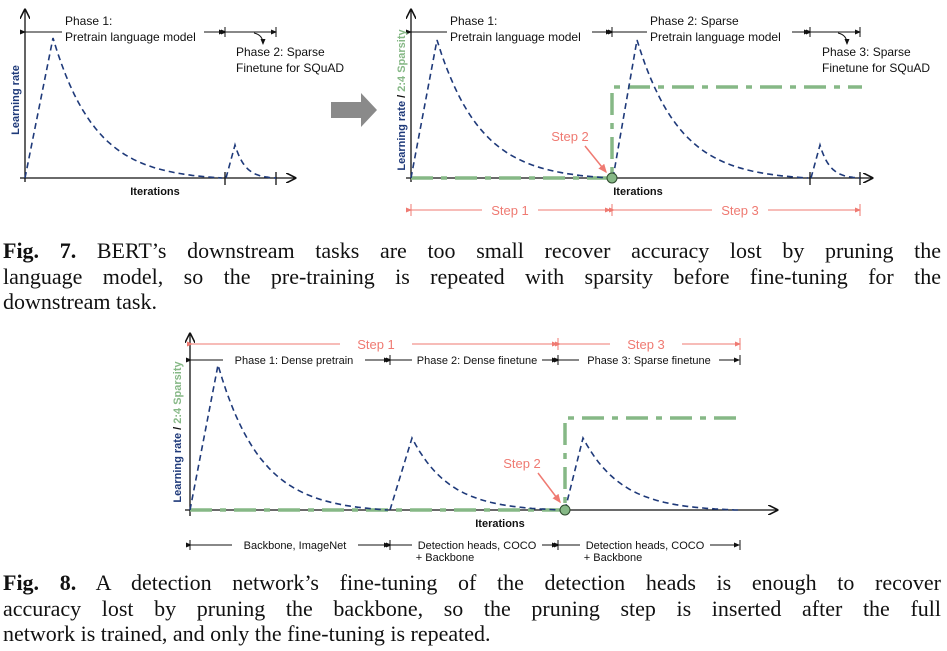 This screenshot has width=947, height=651. What do you see at coordinates (477, 361) in the screenshot?
I see `phase2-label: Phase 2: Dense finetune` at bounding box center [477, 361].